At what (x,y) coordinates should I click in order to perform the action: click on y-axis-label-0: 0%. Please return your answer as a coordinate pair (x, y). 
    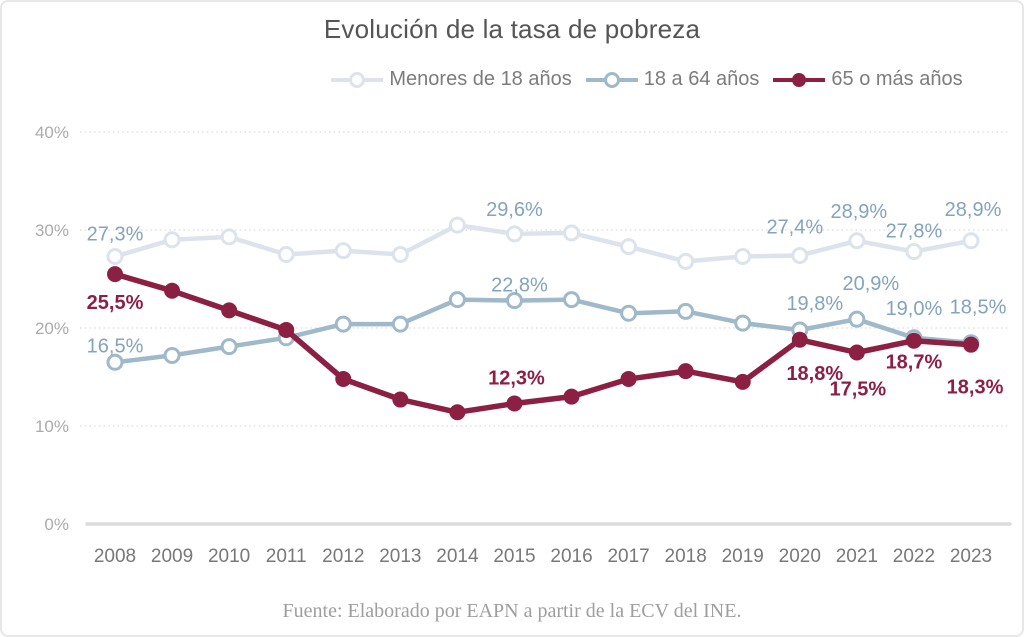
    Looking at the image, I should click on (56, 524).